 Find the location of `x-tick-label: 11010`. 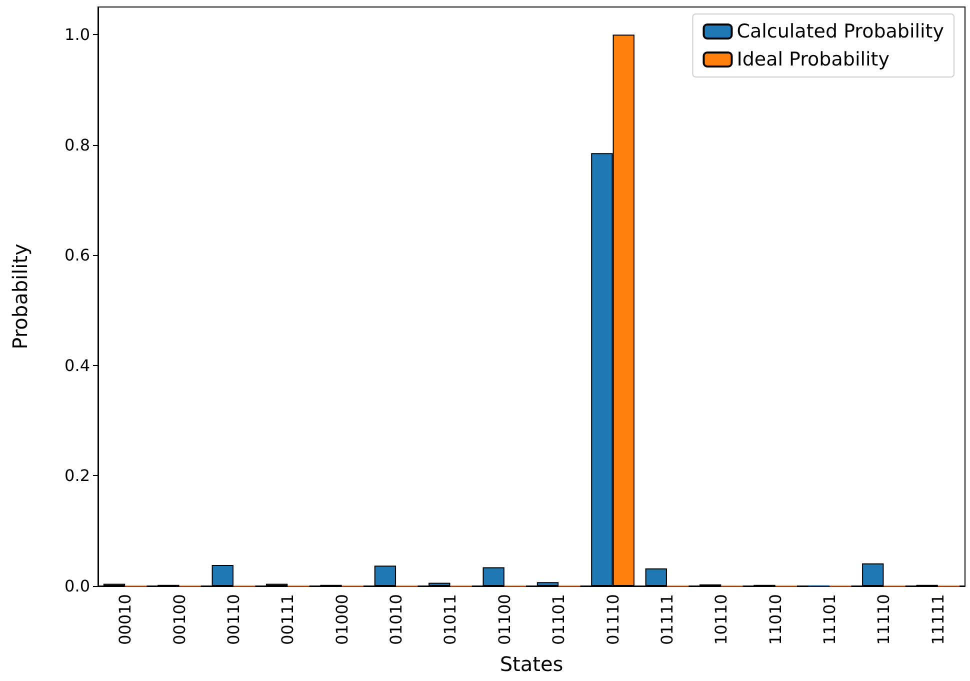

x-tick-label: 11010 is located at coordinates (775, 619).